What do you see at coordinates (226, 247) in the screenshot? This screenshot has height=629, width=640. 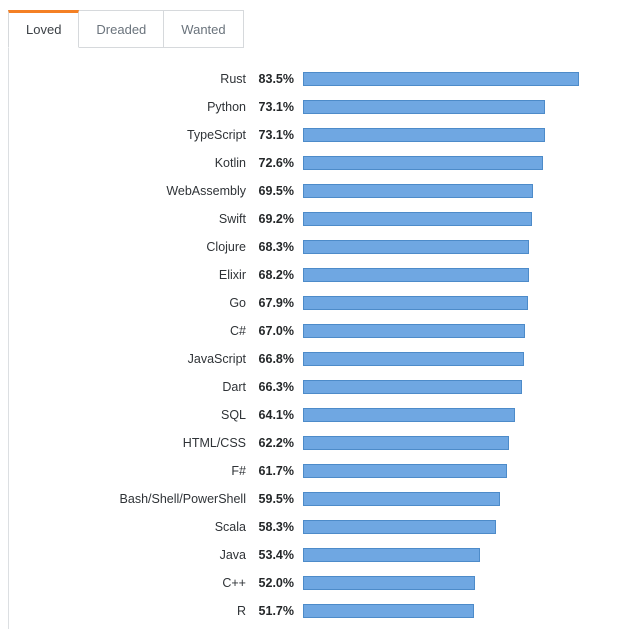 I see `bar-label: Clojure` at bounding box center [226, 247].